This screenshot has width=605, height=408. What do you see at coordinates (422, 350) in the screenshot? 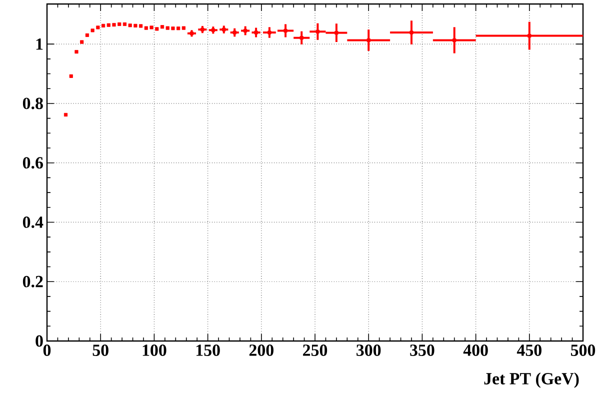
I see `x-tick-label: 350` at bounding box center [422, 350].